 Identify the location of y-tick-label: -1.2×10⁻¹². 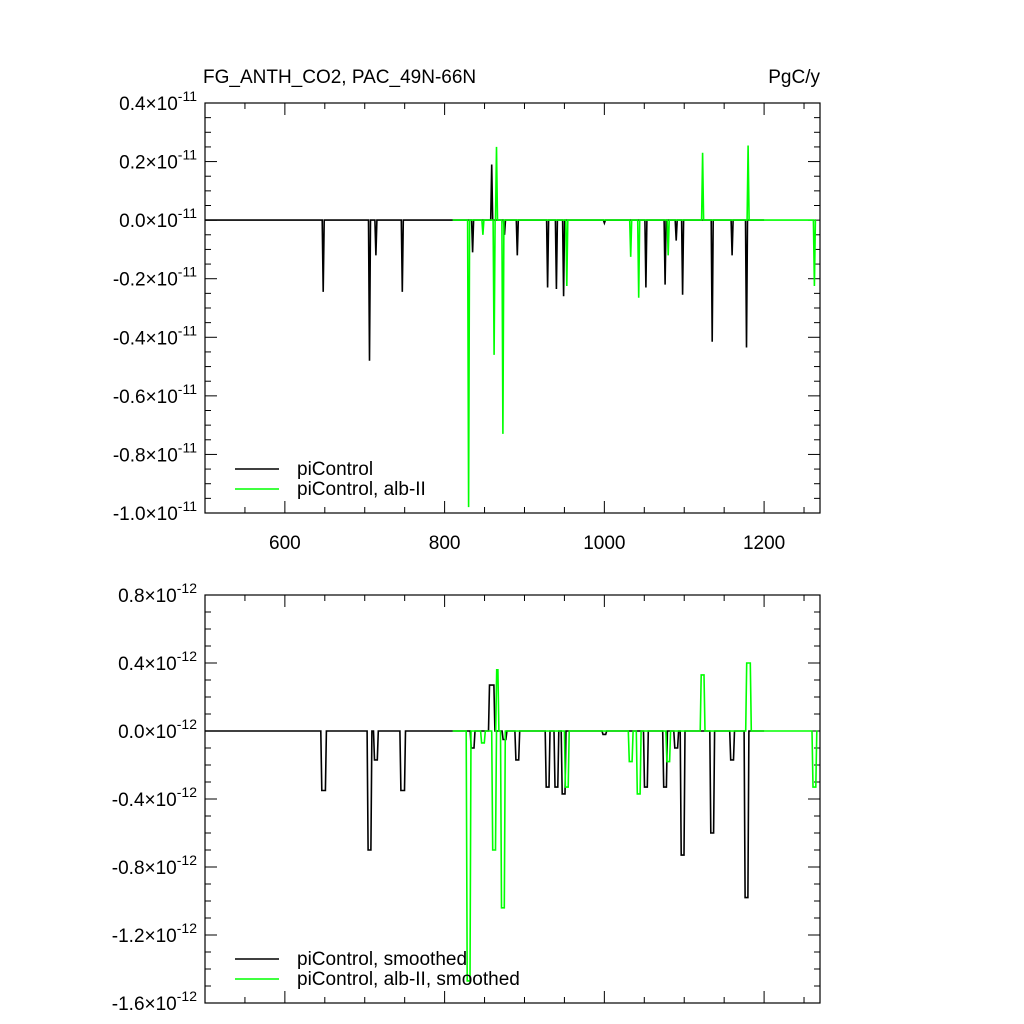
(154, 933).